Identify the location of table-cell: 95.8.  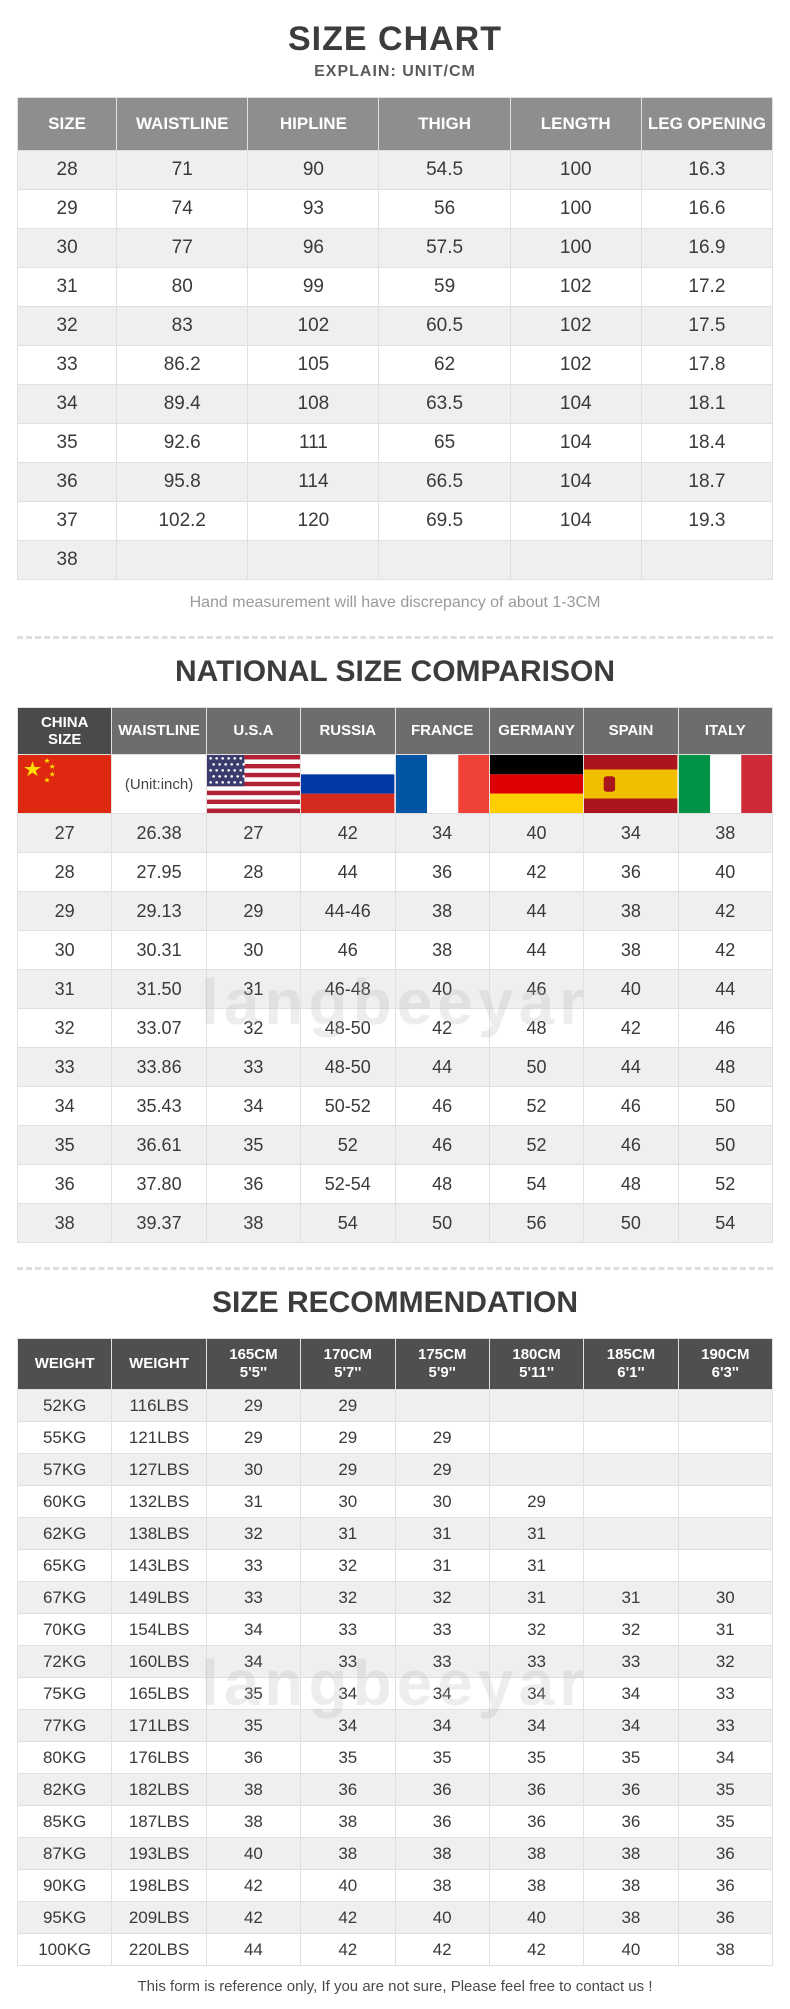
(182, 482).